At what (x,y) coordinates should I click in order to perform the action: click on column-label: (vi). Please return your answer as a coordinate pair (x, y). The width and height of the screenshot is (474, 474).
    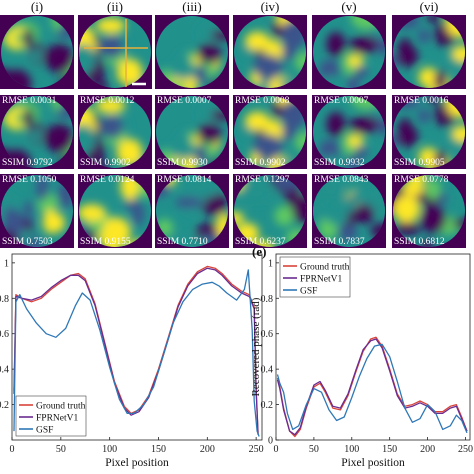
    Looking at the image, I should click on (429, 7).